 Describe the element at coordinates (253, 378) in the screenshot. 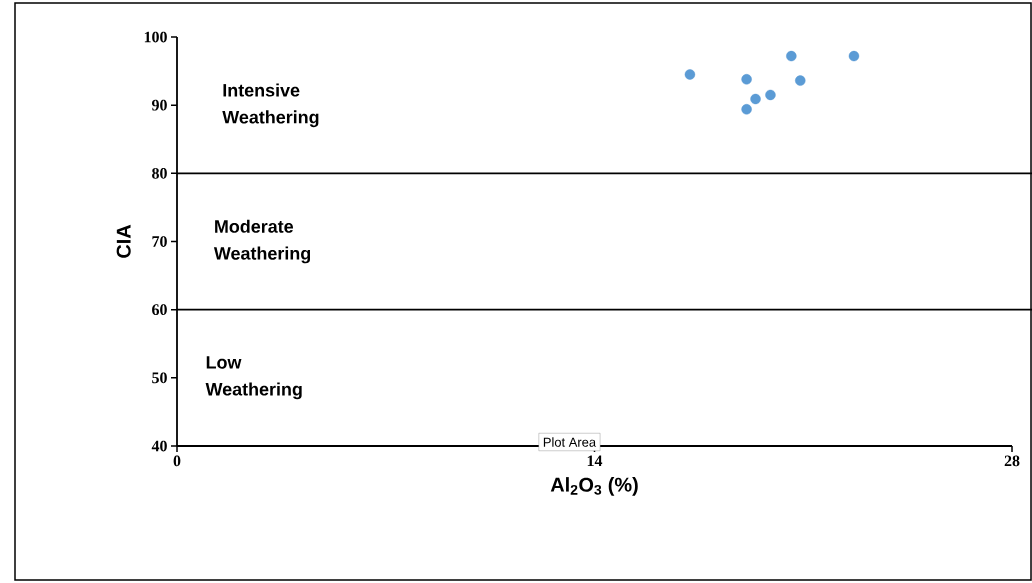

I see `annotation: Low Weathering` at that location.